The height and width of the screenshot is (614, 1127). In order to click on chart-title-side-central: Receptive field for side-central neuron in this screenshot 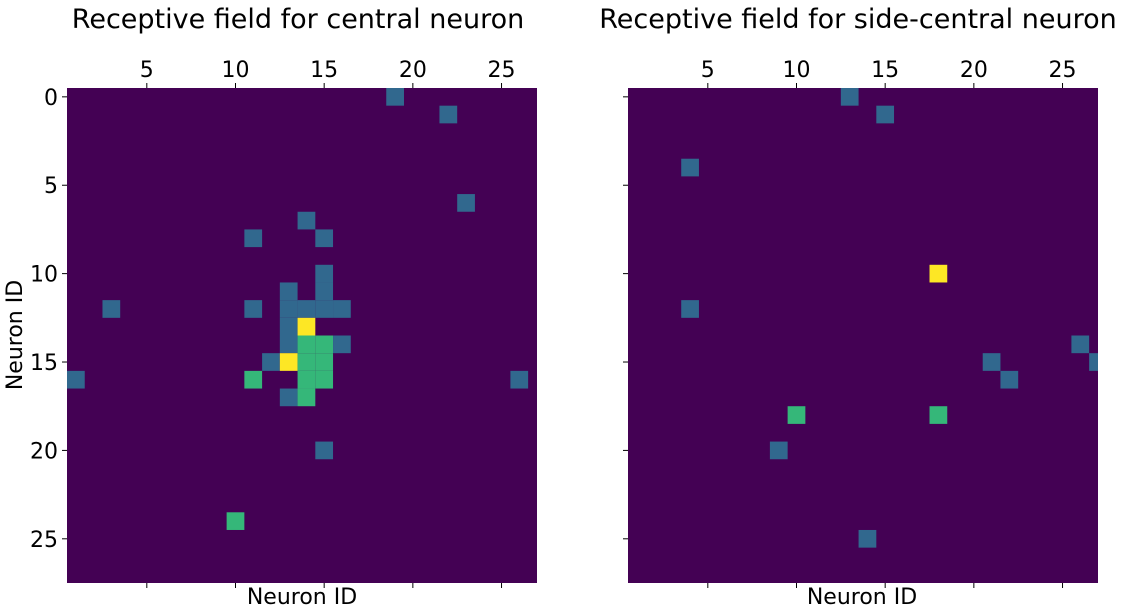, I will do `click(857, 19)`.